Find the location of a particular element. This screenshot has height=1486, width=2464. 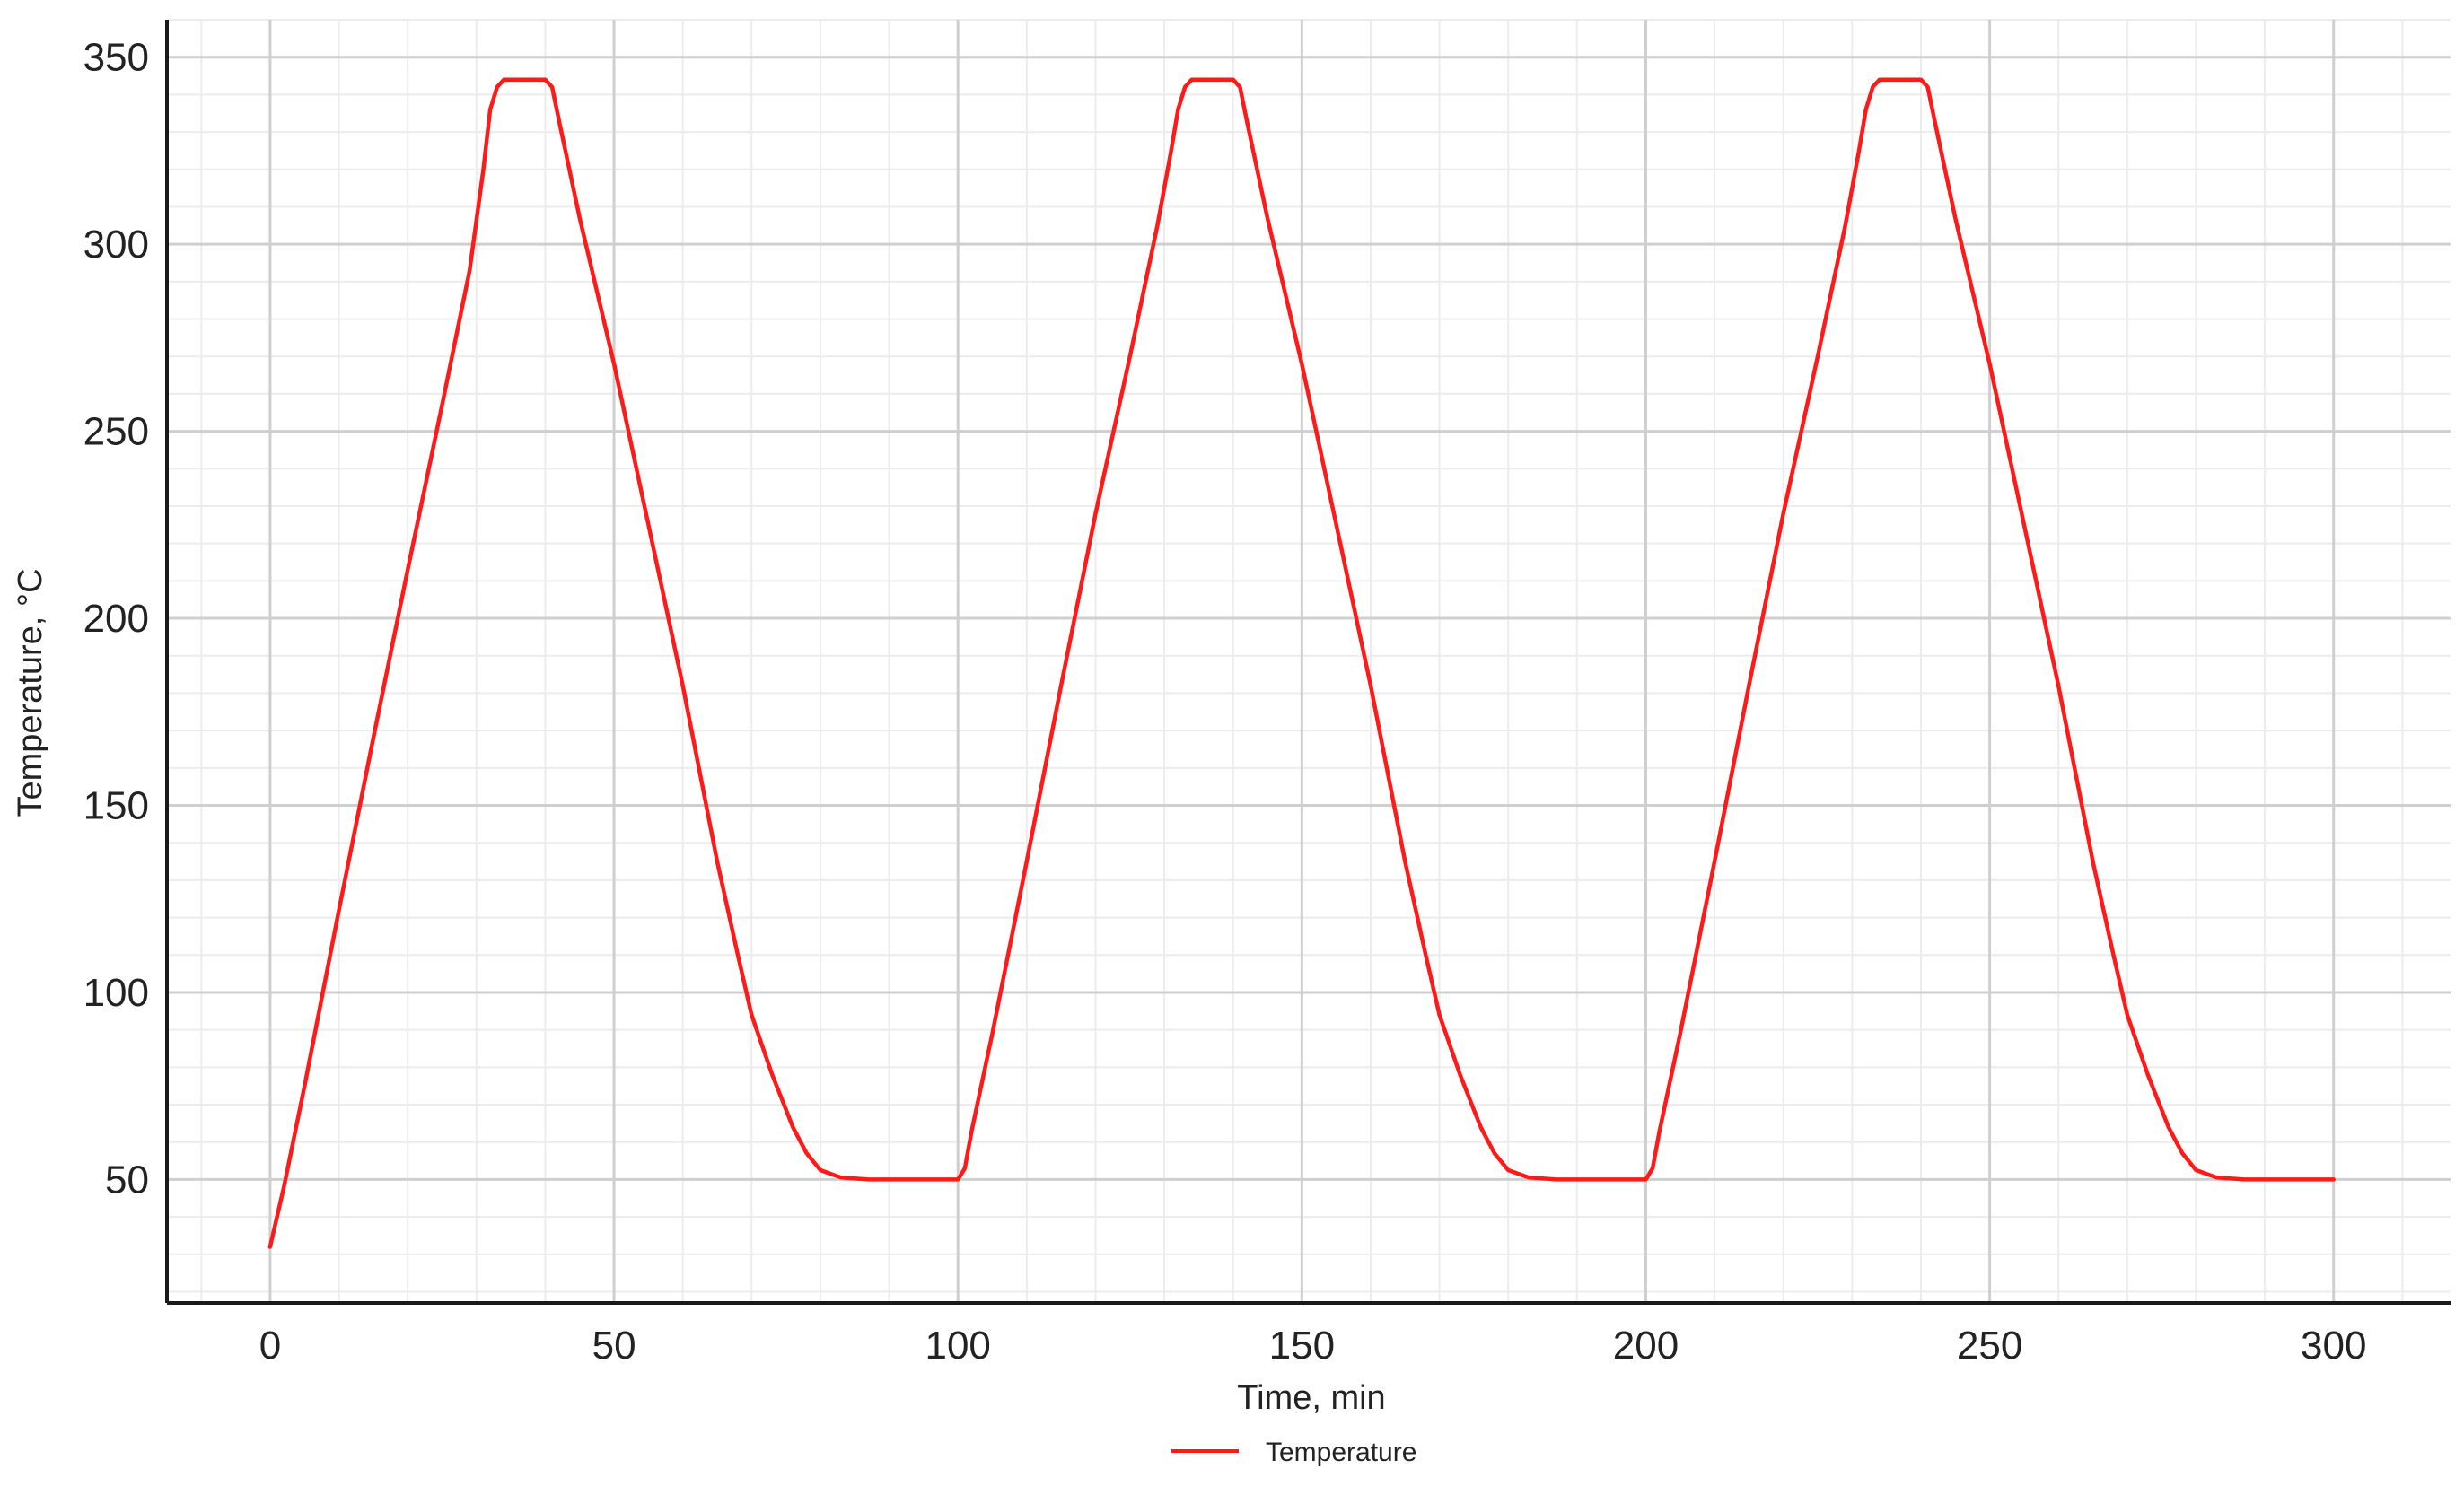

y-tick-label: 300 is located at coordinates (116, 245).